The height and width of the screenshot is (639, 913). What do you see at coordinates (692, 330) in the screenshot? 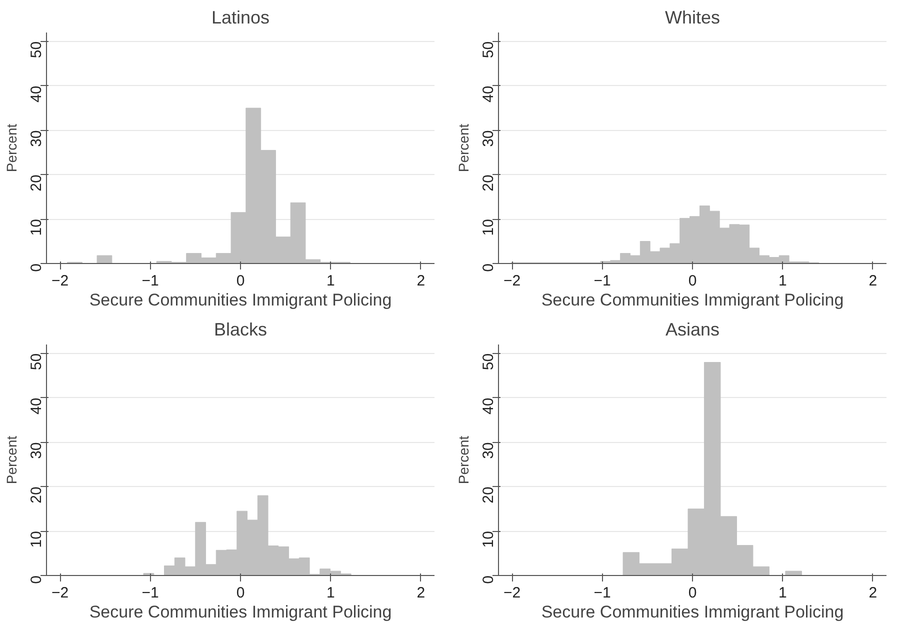
I see `chart-title: Asians` at bounding box center [692, 330].